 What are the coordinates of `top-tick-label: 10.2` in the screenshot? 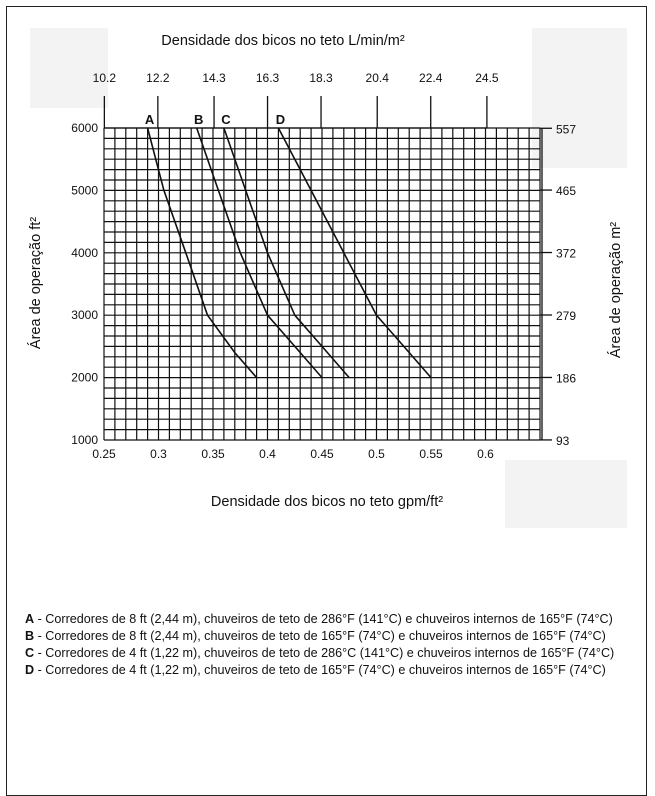 It's located at (105, 78).